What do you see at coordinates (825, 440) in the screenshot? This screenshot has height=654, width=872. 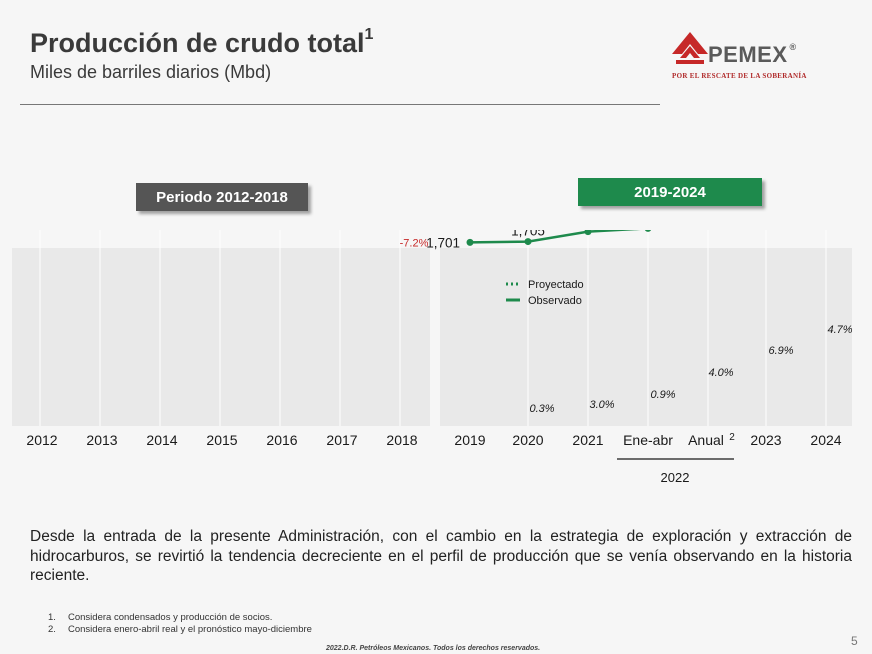 I see `right-x-tick: 2024` at bounding box center [825, 440].